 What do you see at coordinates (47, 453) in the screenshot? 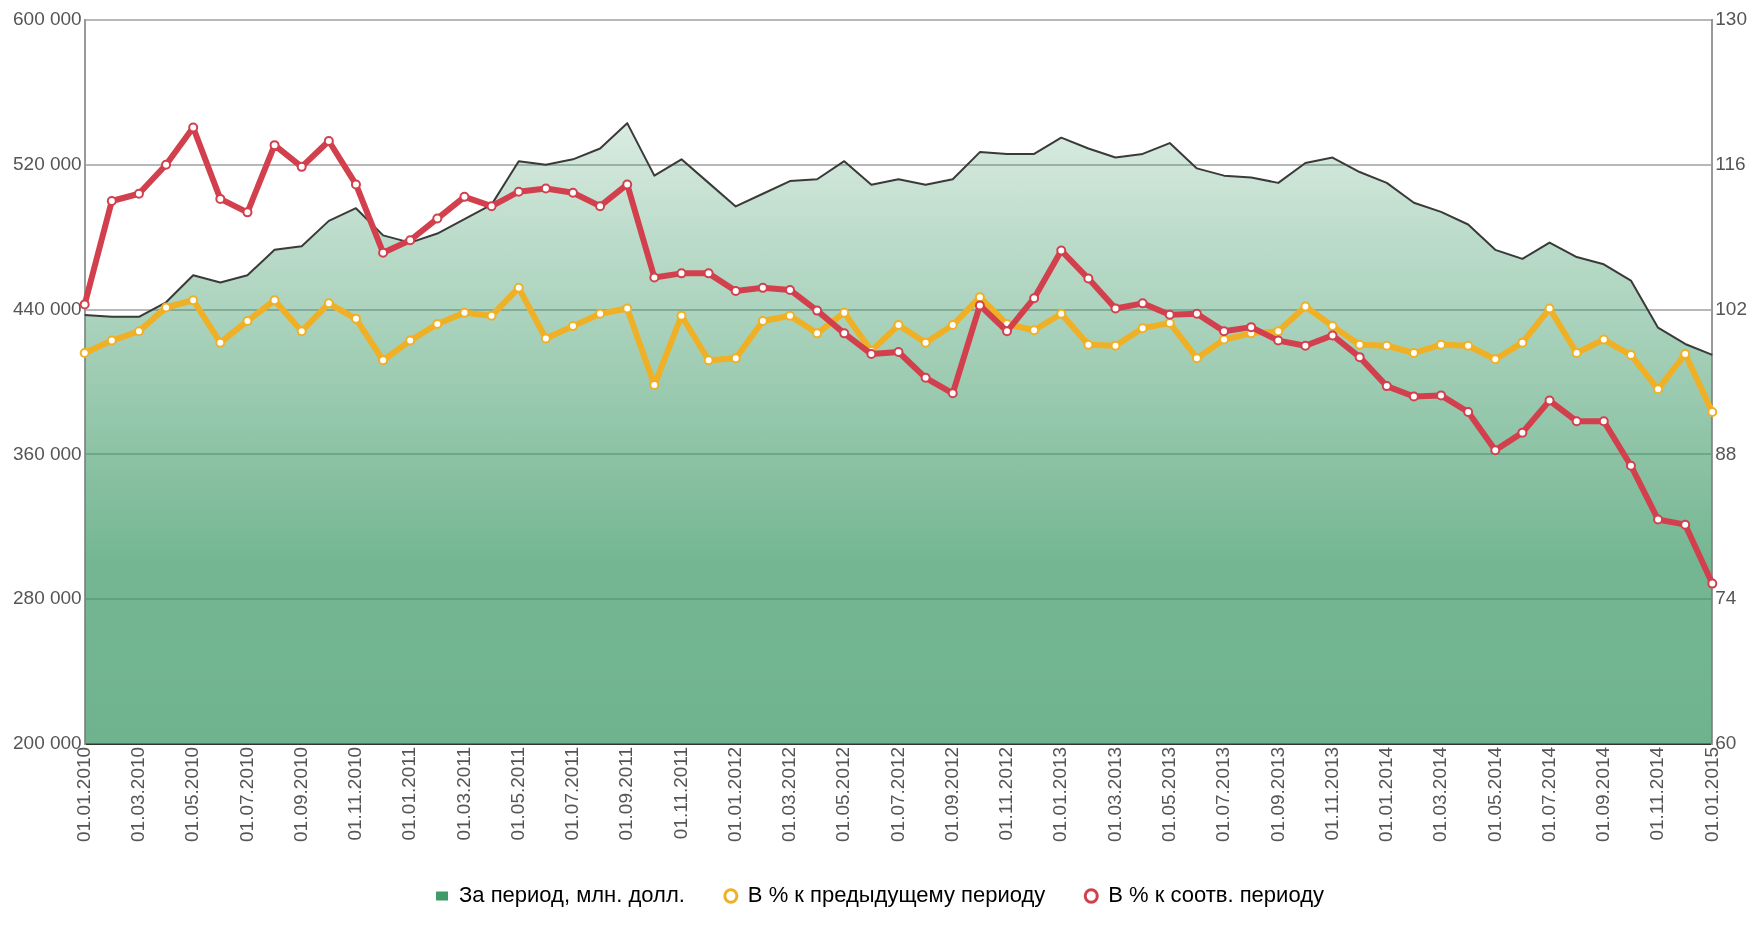
I see `y-tick-label: 360 000` at bounding box center [47, 453].